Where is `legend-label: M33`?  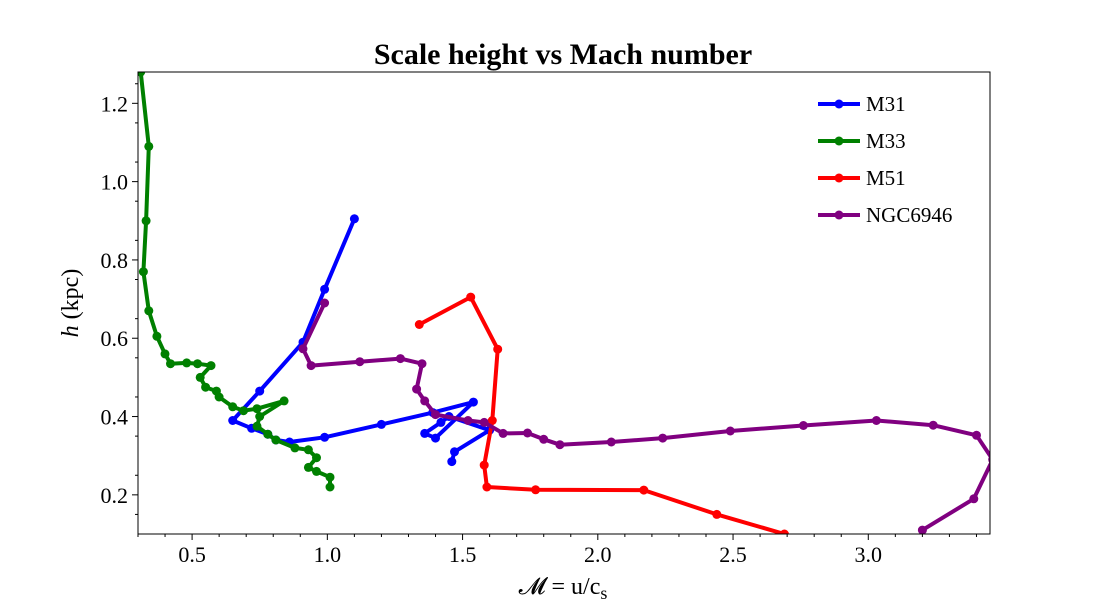 legend-label: M33 is located at coordinates (886, 141).